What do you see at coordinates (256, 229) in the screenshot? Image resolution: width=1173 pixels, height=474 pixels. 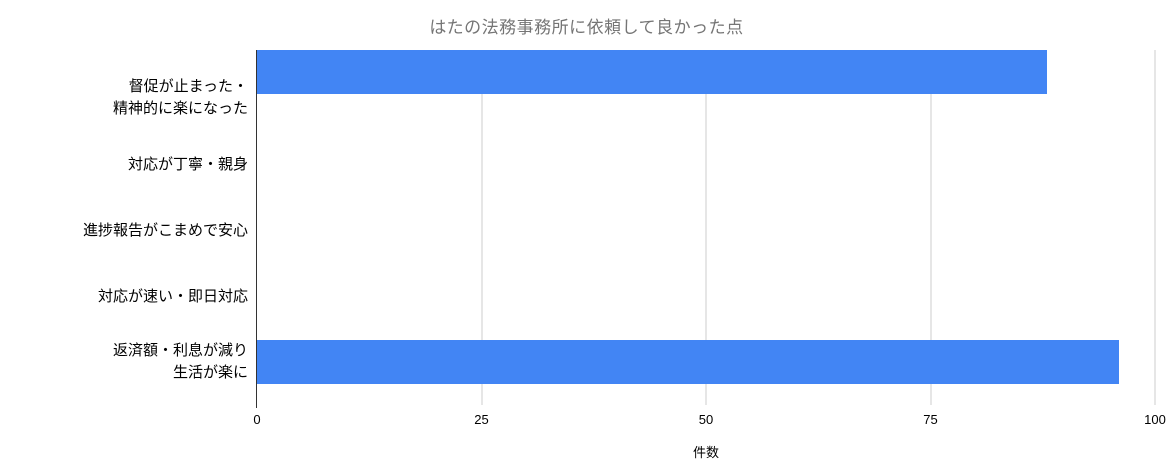 I see `y-axis-line` at bounding box center [256, 229].